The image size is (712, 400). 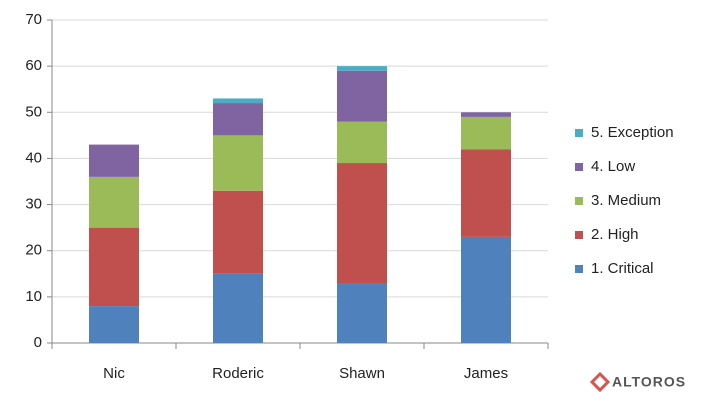 What do you see at coordinates (33, 157) in the screenshot?
I see `y-tick-label: 40` at bounding box center [33, 157].